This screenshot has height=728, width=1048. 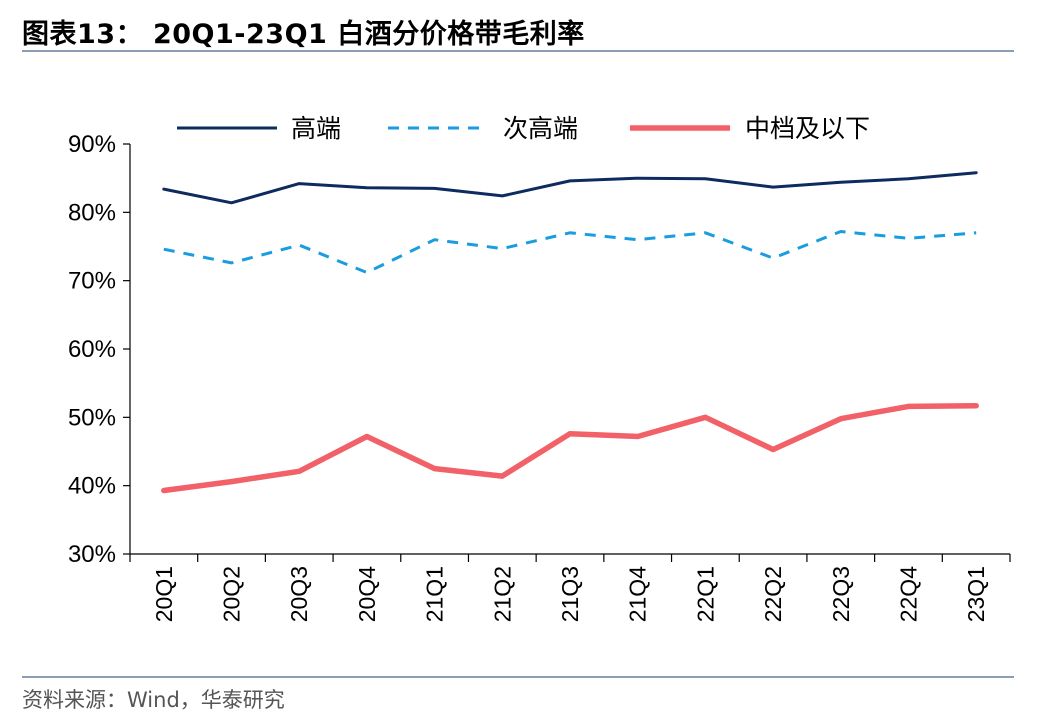 What do you see at coordinates (92, 212) in the screenshot?
I see `y-tick-label: 80%` at bounding box center [92, 212].